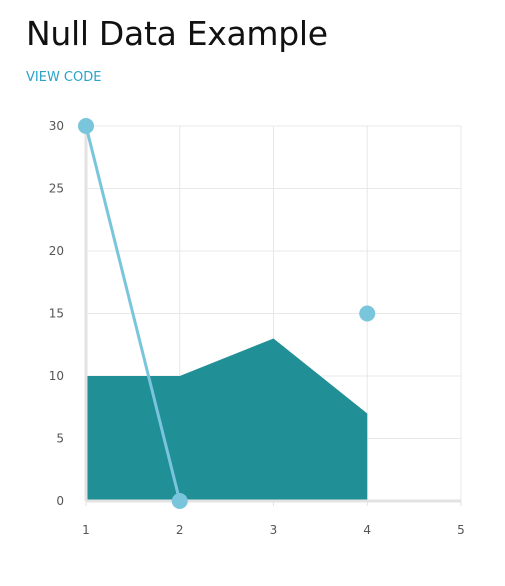 Image resolution: width=505 pixels, height=586 pixels. What do you see at coordinates (56, 126) in the screenshot?
I see `y-tick-label: 30` at bounding box center [56, 126].